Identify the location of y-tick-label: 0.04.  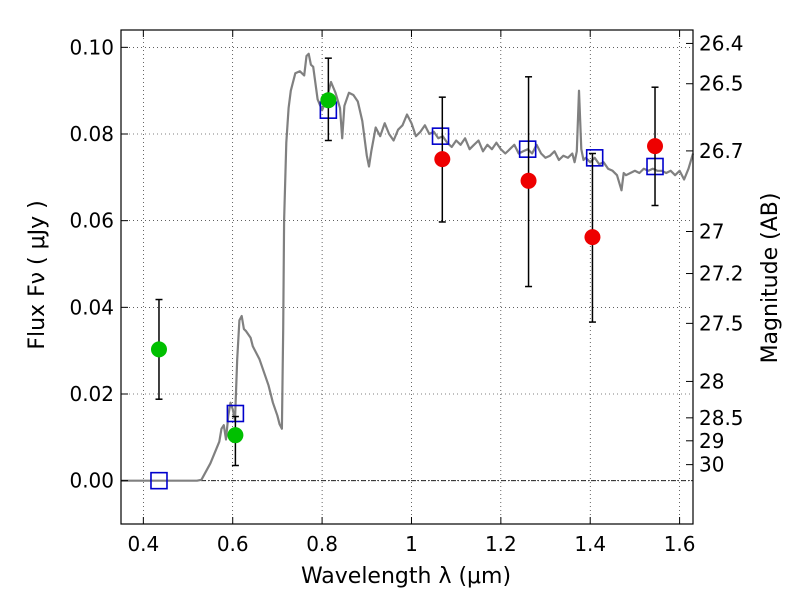
(91, 307).